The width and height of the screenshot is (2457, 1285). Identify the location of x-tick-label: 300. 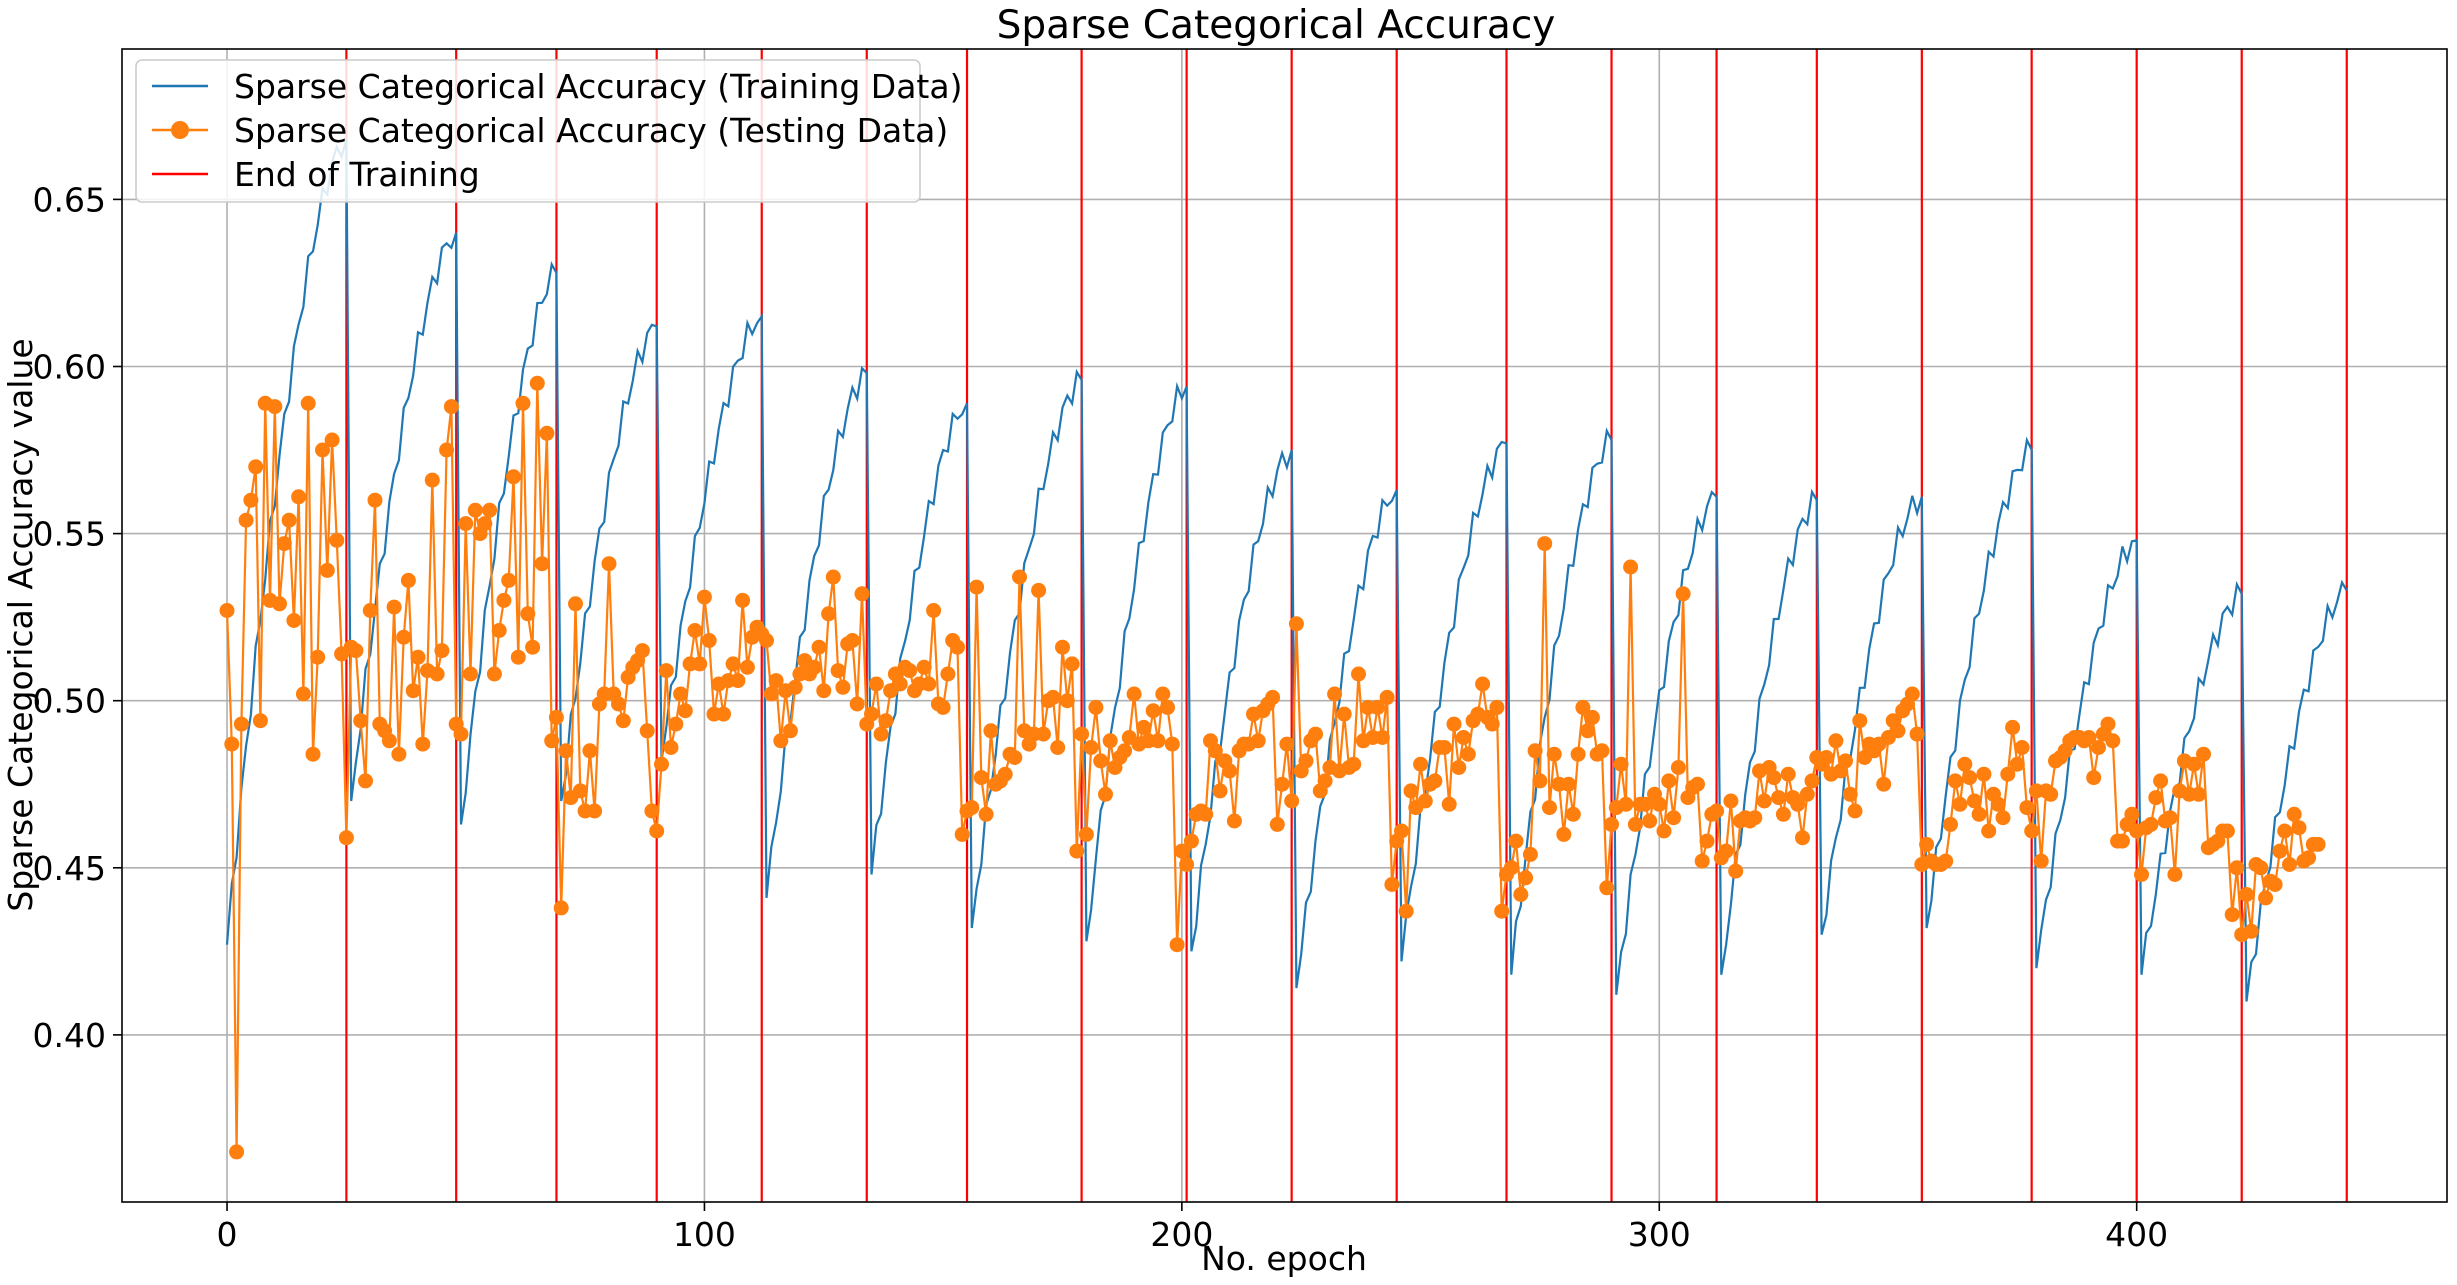
(1659, 1234).